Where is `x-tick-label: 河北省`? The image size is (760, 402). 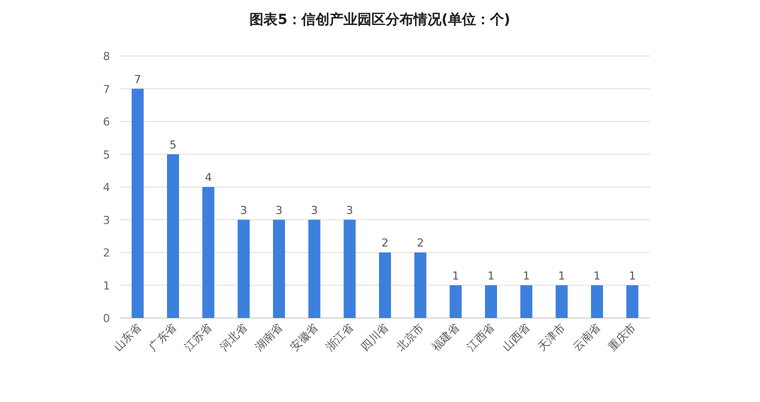
x-tick-label: 河北省 is located at coordinates (233, 337).